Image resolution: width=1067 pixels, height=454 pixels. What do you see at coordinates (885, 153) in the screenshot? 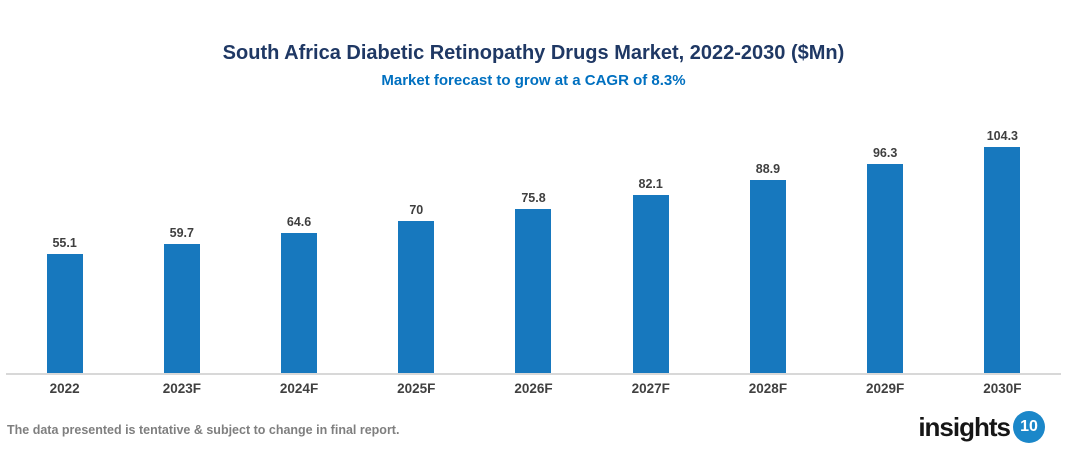
I see `bar-value-label-2029F: 96.3` at bounding box center [885, 153].